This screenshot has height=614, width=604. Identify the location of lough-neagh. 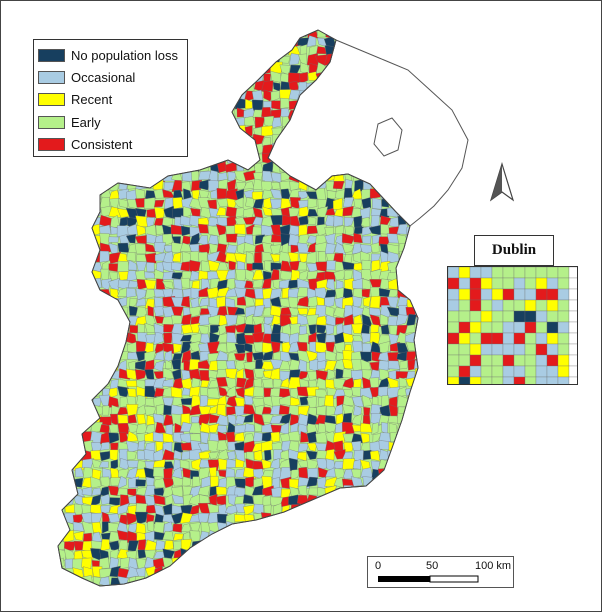
(388, 137).